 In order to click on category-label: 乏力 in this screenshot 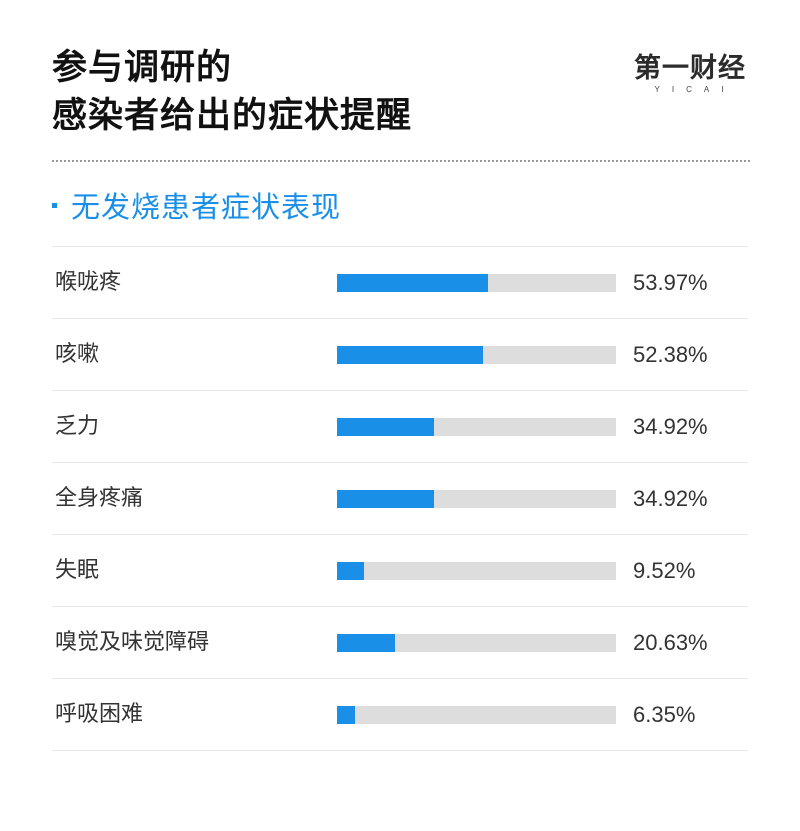, I will do `click(77, 426)`.